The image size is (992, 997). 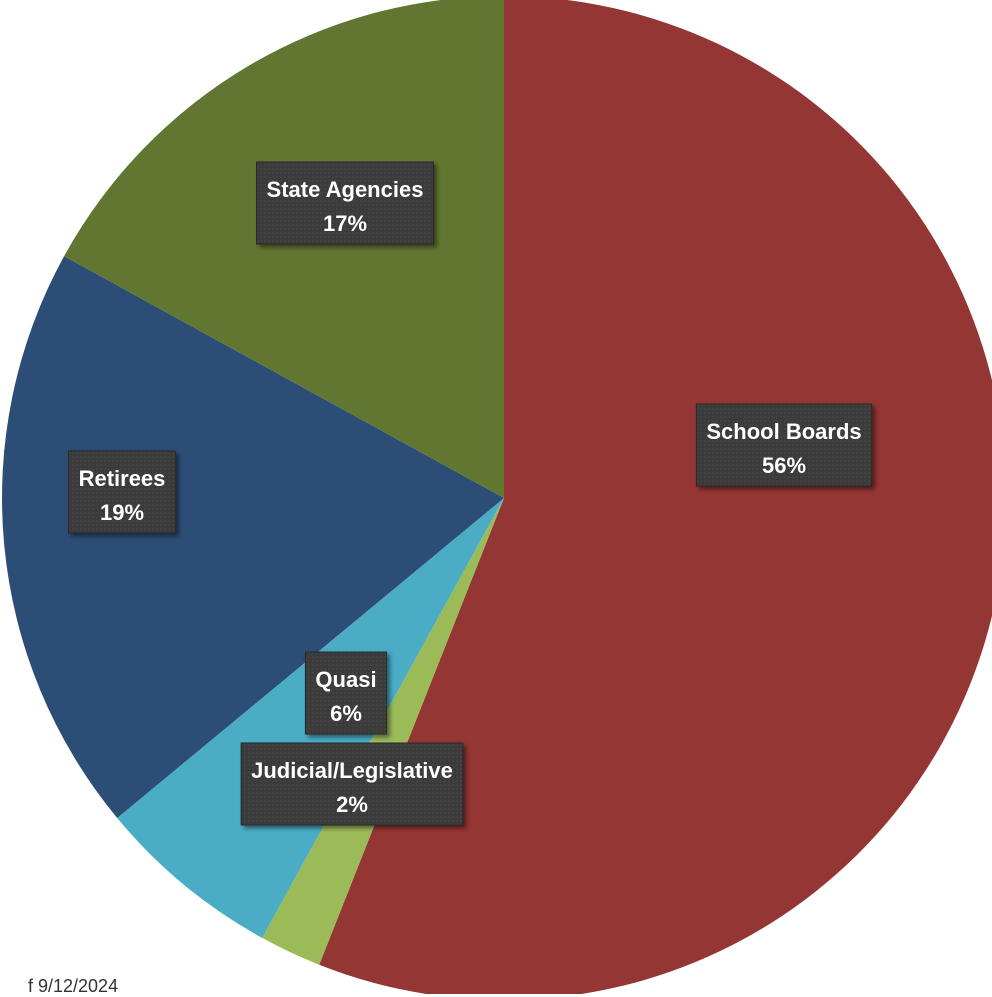 I want to click on slice-label-name: School Boards, so click(x=783, y=431).